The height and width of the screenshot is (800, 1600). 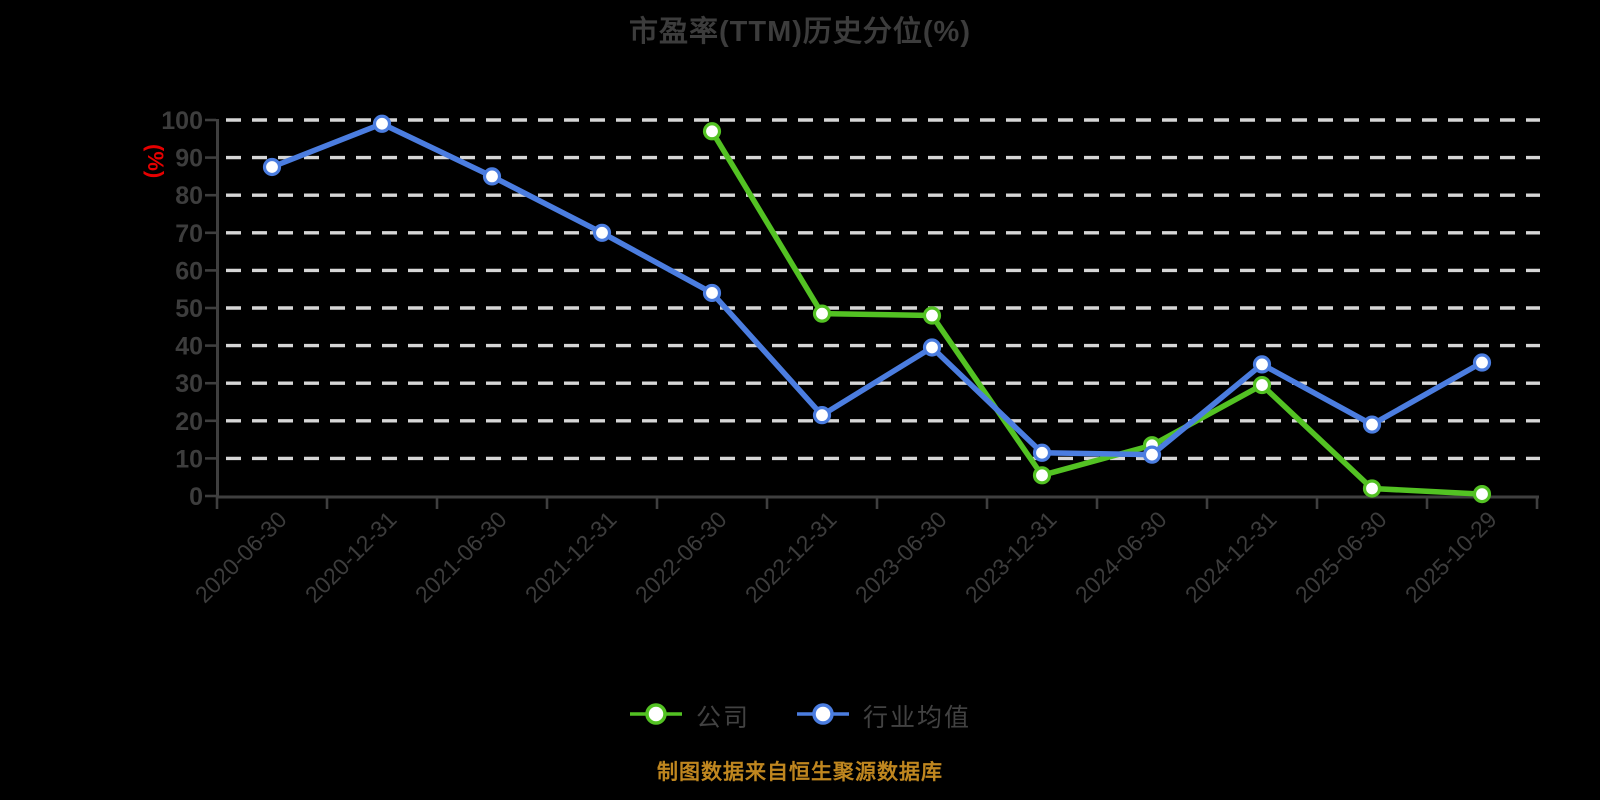 I want to click on chart-title: 市盈率(TTM)历史分位(%), so click(x=799, y=32).